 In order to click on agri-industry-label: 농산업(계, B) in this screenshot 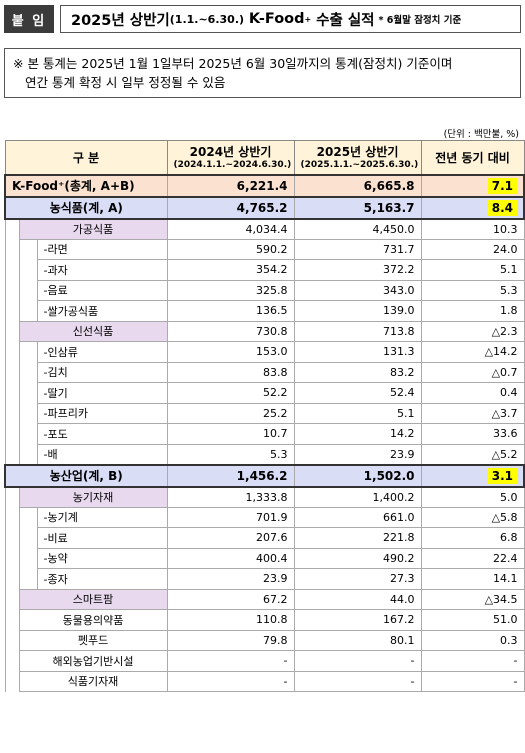, I will do `click(85, 475)`.